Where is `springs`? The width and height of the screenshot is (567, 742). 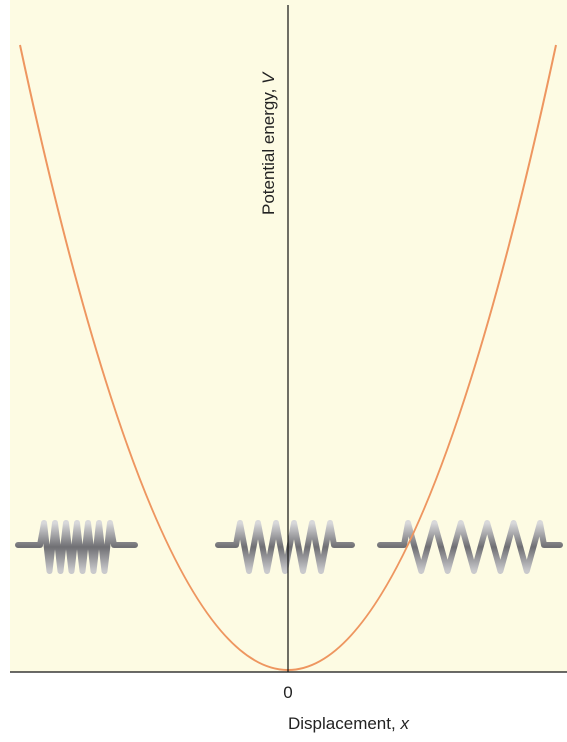 springs is located at coordinates (289, 547).